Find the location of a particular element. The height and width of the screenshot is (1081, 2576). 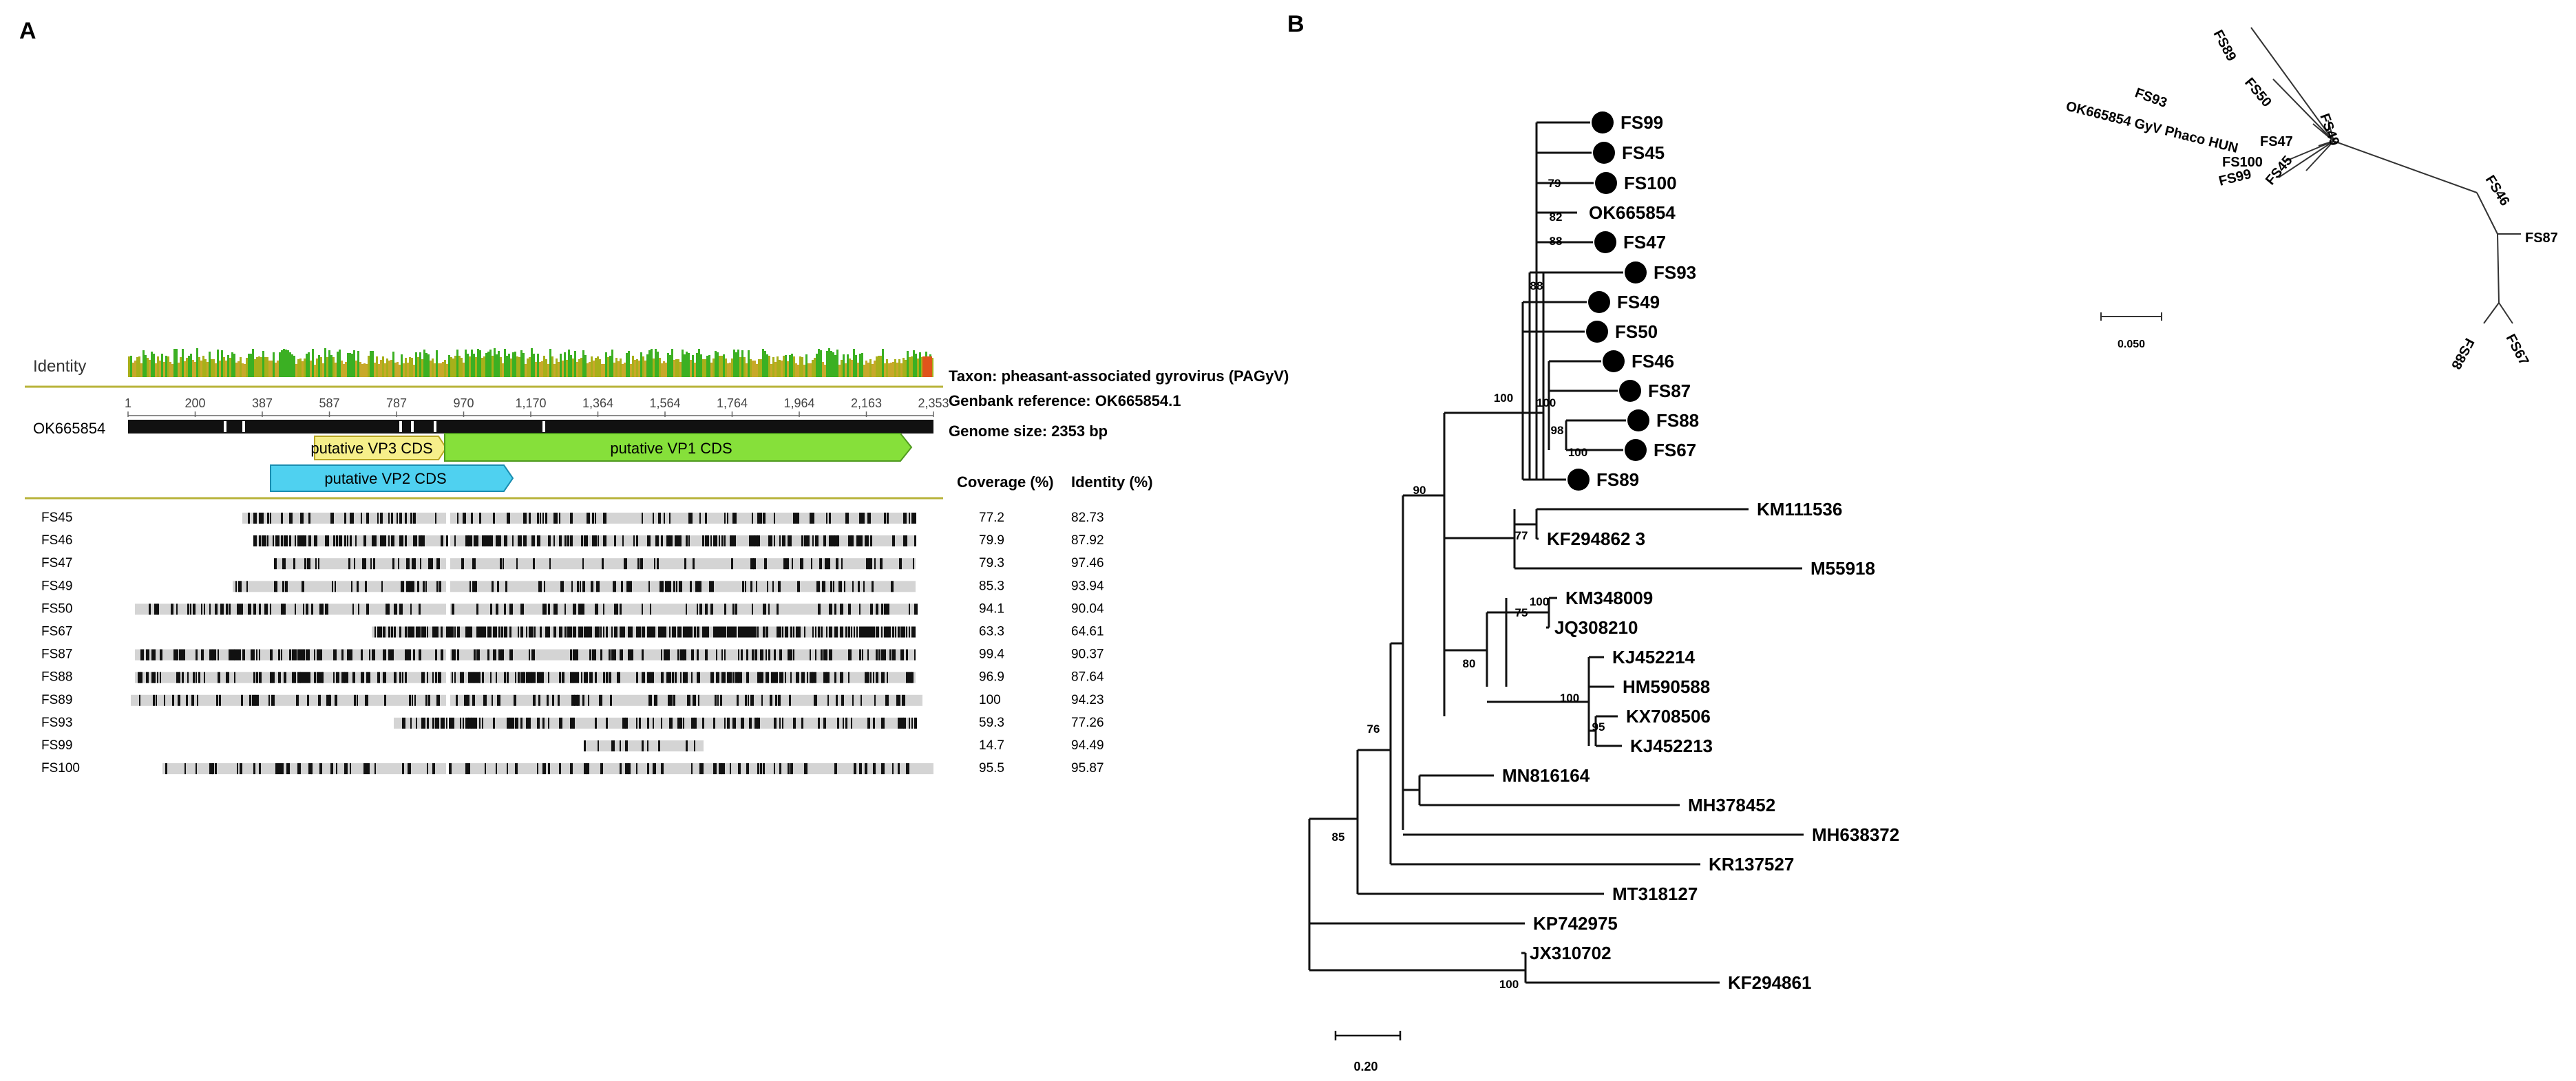

sample-row: FS99 14.7 94.49 is located at coordinates (573, 745).